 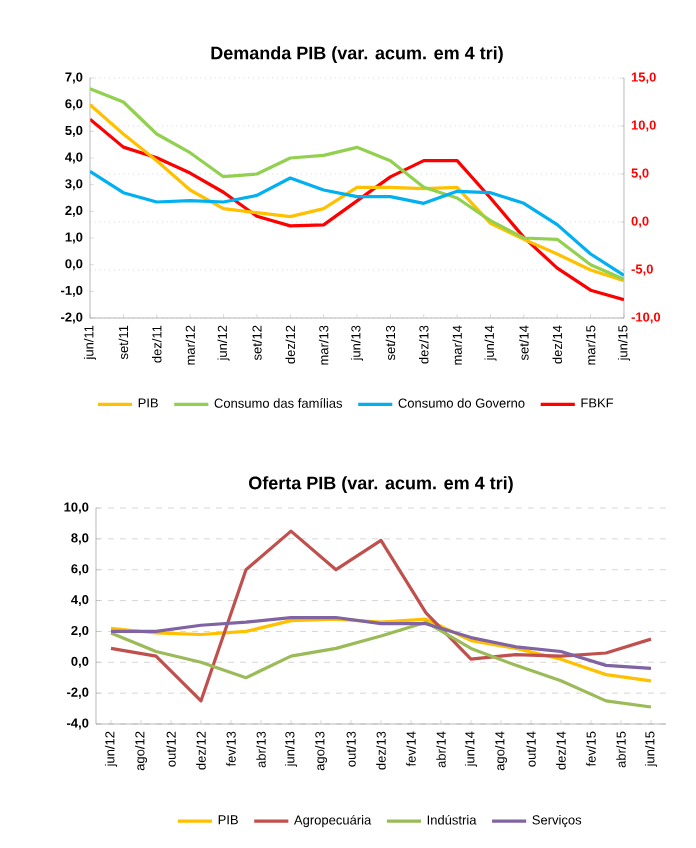 I want to click on chart-title: Demanda PIB (var. acum. em 4 tri), so click(x=357, y=54).